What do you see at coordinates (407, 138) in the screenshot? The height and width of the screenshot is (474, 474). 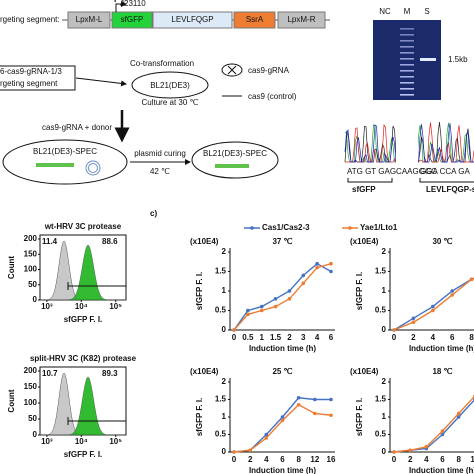 I see `gap` at bounding box center [407, 138].